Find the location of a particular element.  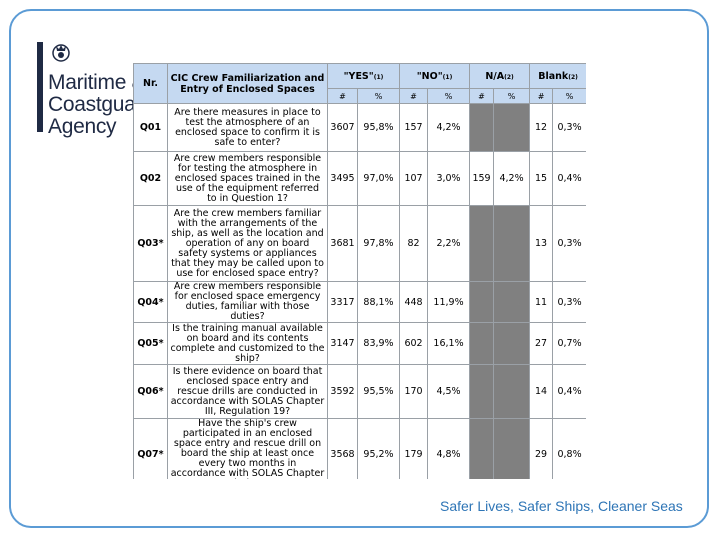

no-percent: 11,9% is located at coordinates (449, 302).